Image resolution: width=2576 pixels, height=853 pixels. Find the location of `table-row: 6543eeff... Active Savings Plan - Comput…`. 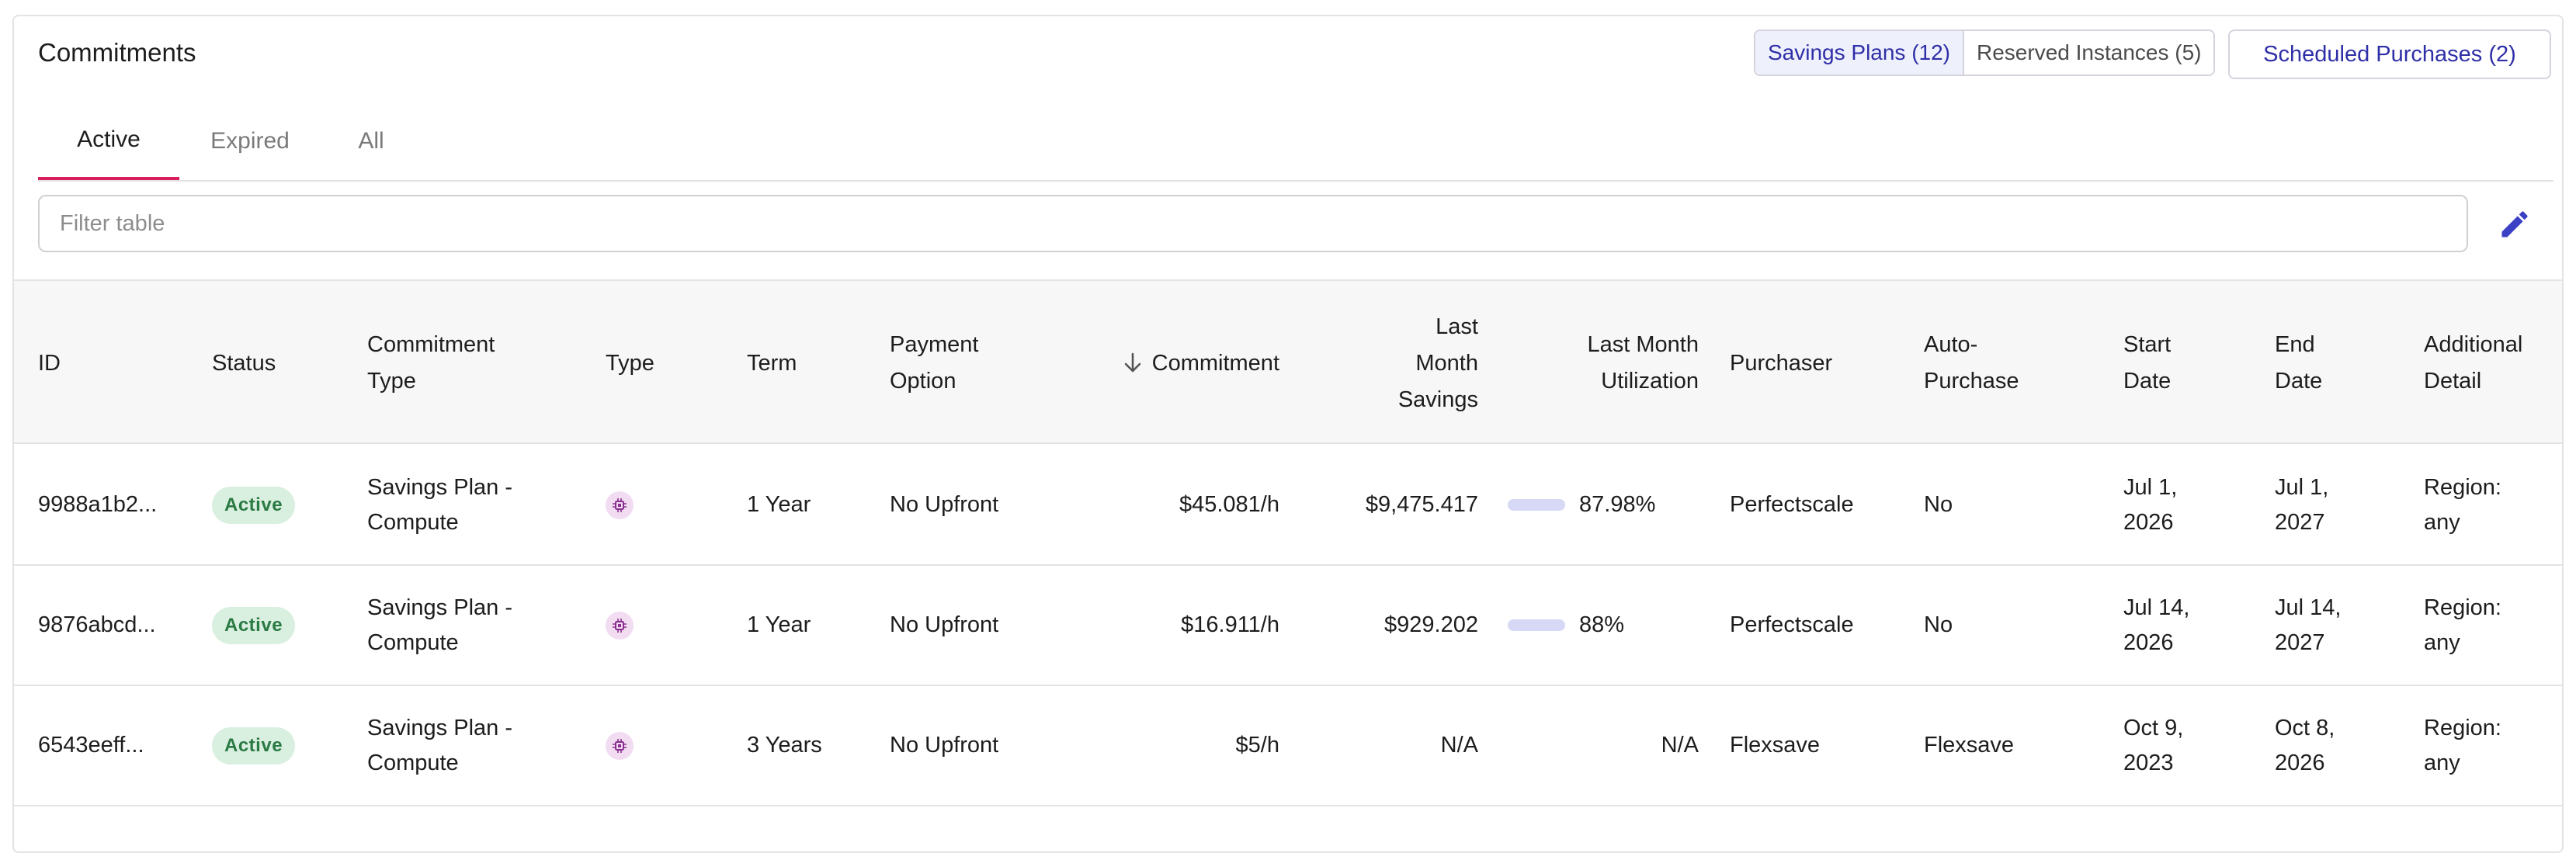

table-row: 6543eeff... Active Savings Plan - Comput… is located at coordinates (1288, 746).